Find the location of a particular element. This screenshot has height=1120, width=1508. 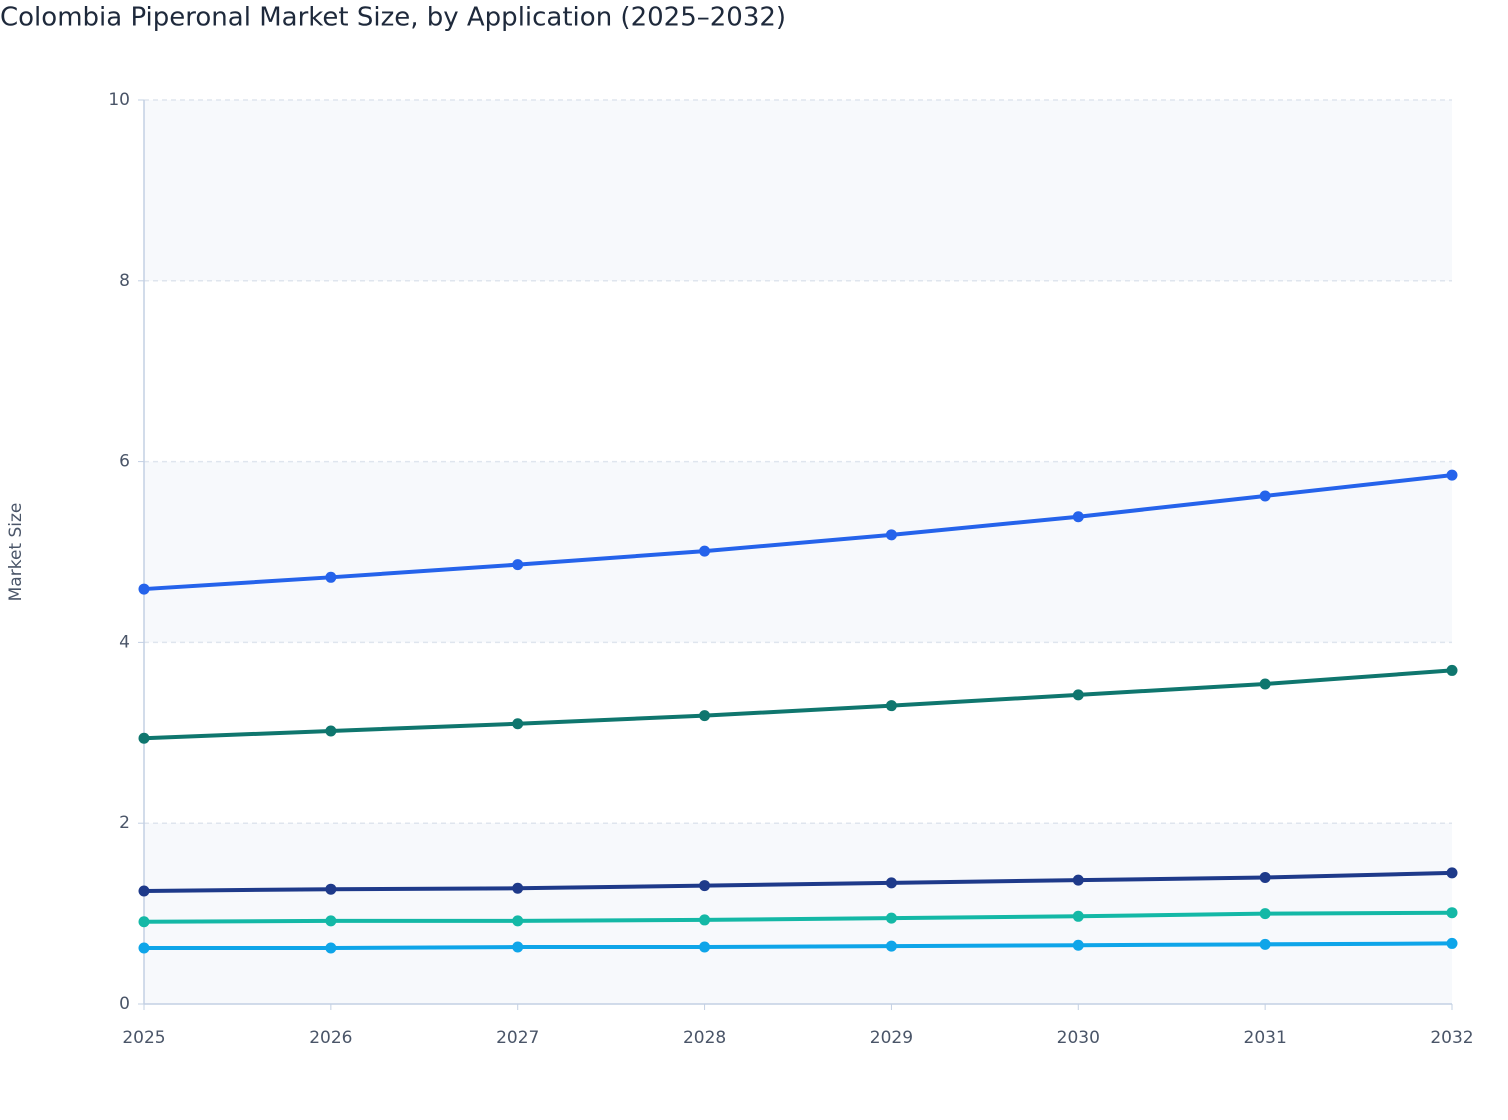

x-tick-label: 2025 is located at coordinates (143, 1038).